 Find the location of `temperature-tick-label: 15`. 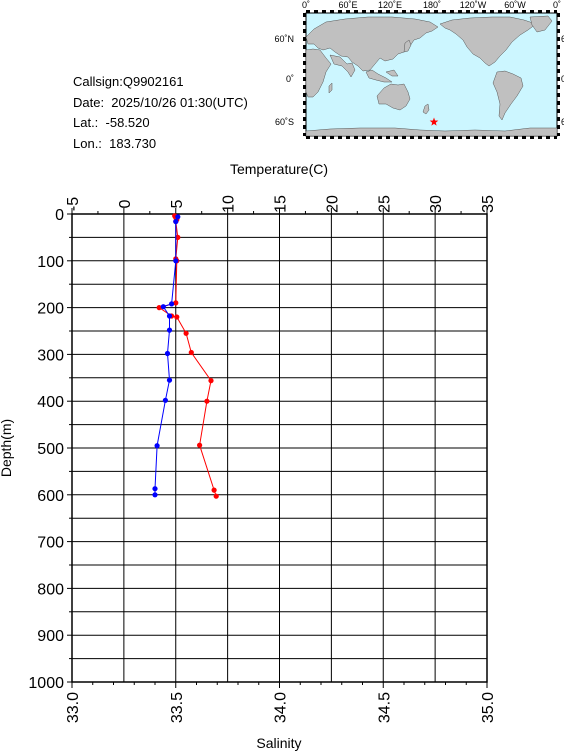

temperature-tick-label: 15 is located at coordinates (281, 204).